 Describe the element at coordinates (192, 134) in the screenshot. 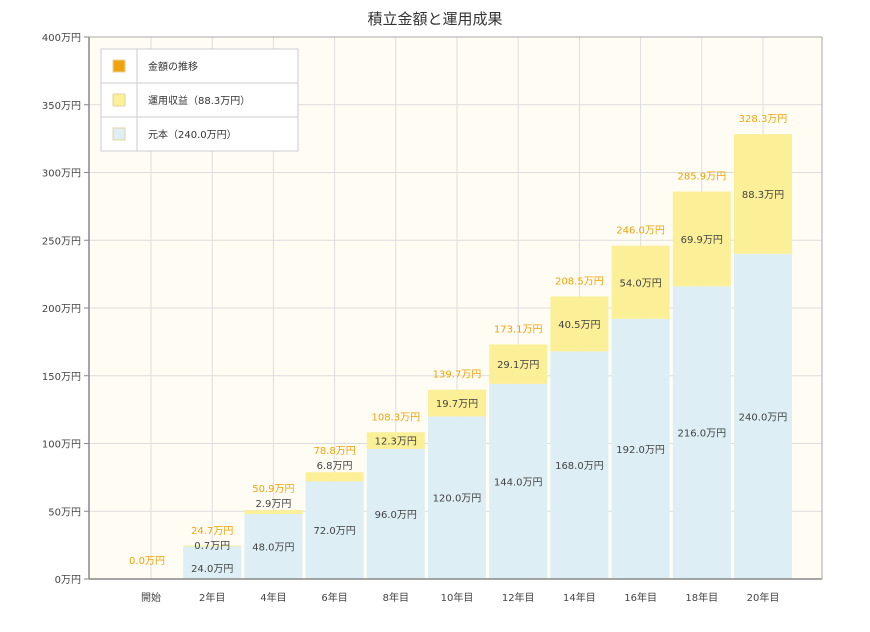

I see `legend-label: 元本（240.0万円）` at that location.